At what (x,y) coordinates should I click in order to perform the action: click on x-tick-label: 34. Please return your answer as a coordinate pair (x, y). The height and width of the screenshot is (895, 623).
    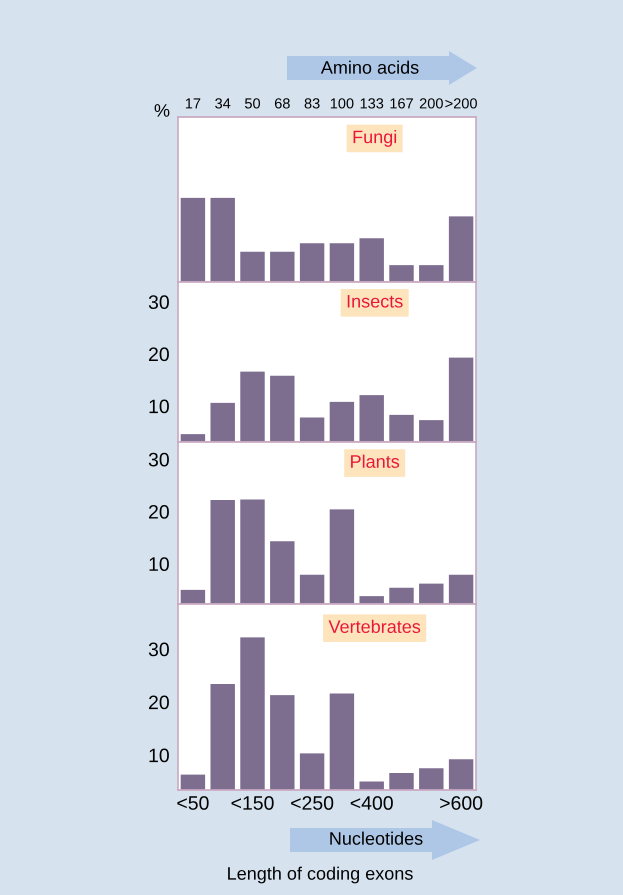
    Looking at the image, I should click on (222, 103).